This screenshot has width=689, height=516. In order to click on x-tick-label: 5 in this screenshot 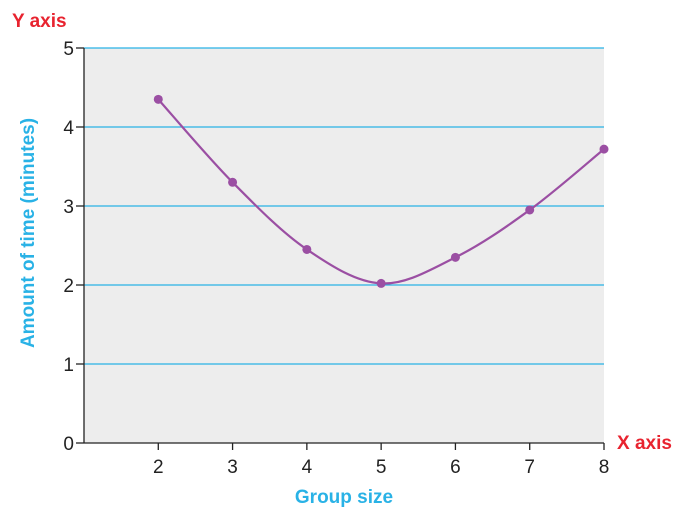, I will do `click(381, 467)`.